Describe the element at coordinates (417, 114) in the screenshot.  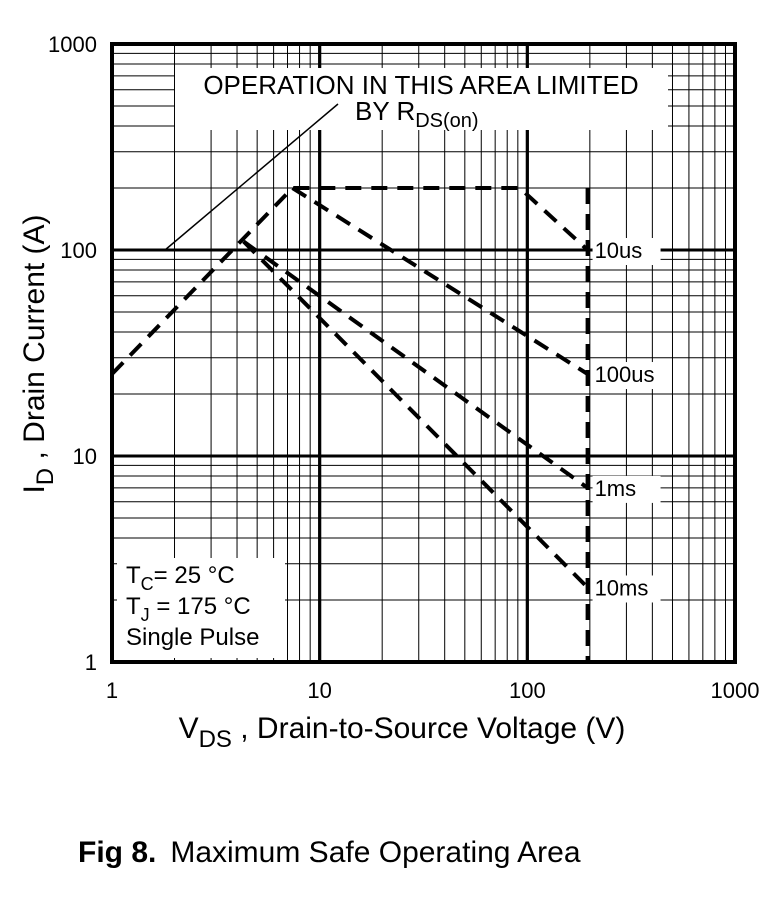
I see `annotation-line-2: BY RDS(on)` at that location.